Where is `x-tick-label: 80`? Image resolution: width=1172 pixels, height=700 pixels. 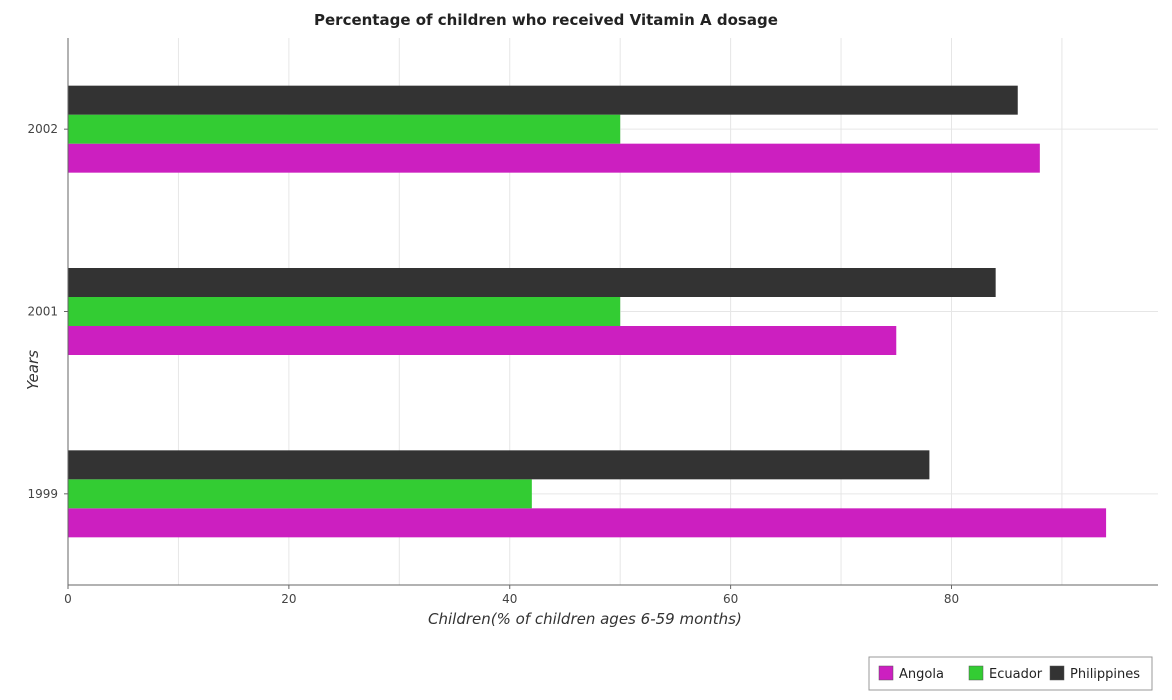 x-tick-label: 80 is located at coordinates (951, 599).